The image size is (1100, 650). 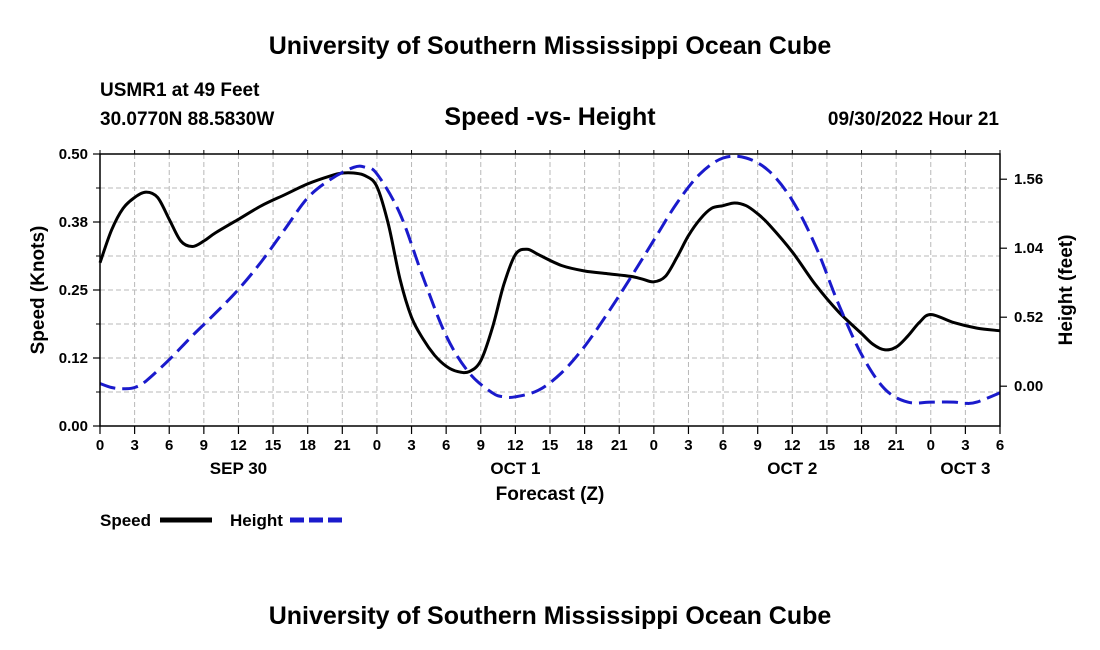 What do you see at coordinates (1028, 179) in the screenshot?
I see `y2-tick-label: 1.56` at bounding box center [1028, 179].